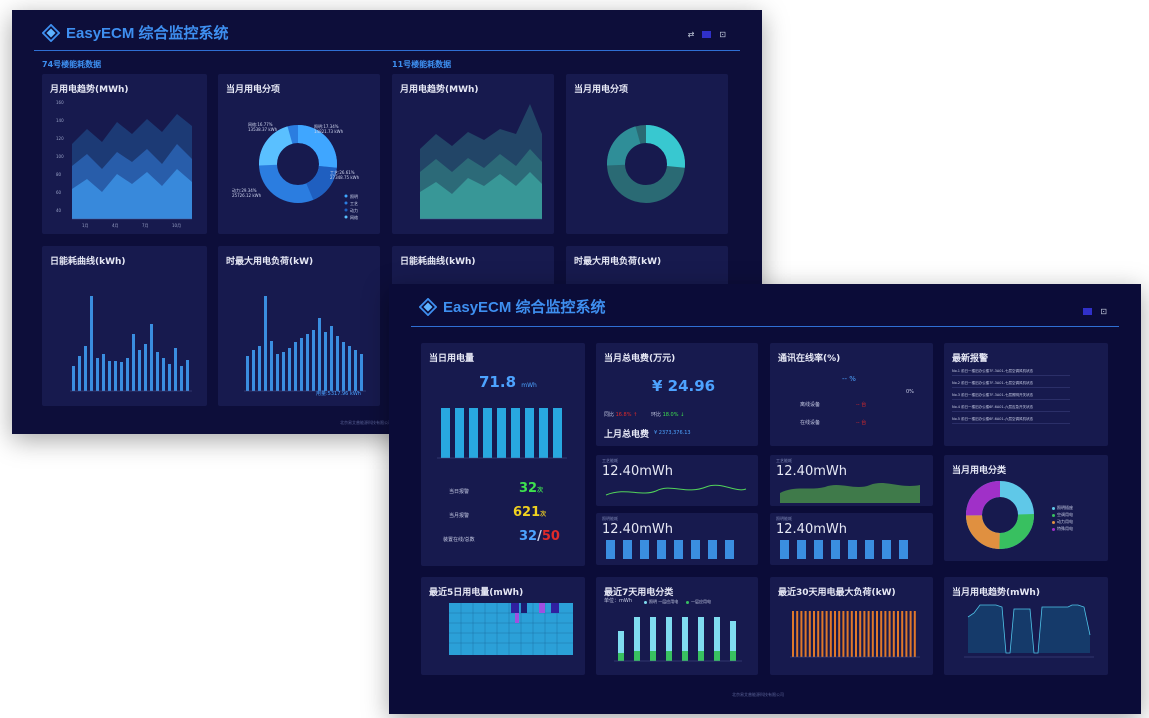  I want to click on svg-text: 13538.37 kWh, so click(263, 129).